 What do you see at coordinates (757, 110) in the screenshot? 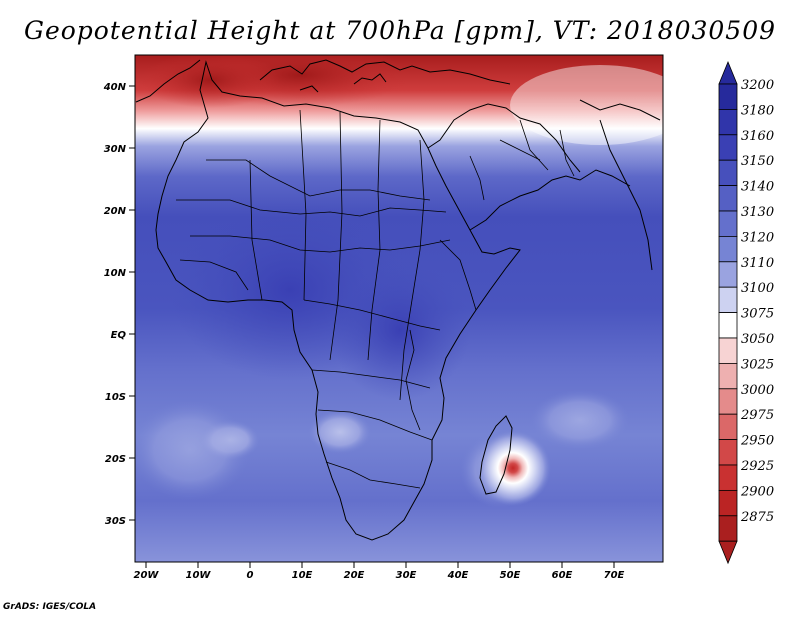
I see `colorbar-label: 3180` at bounding box center [757, 110].